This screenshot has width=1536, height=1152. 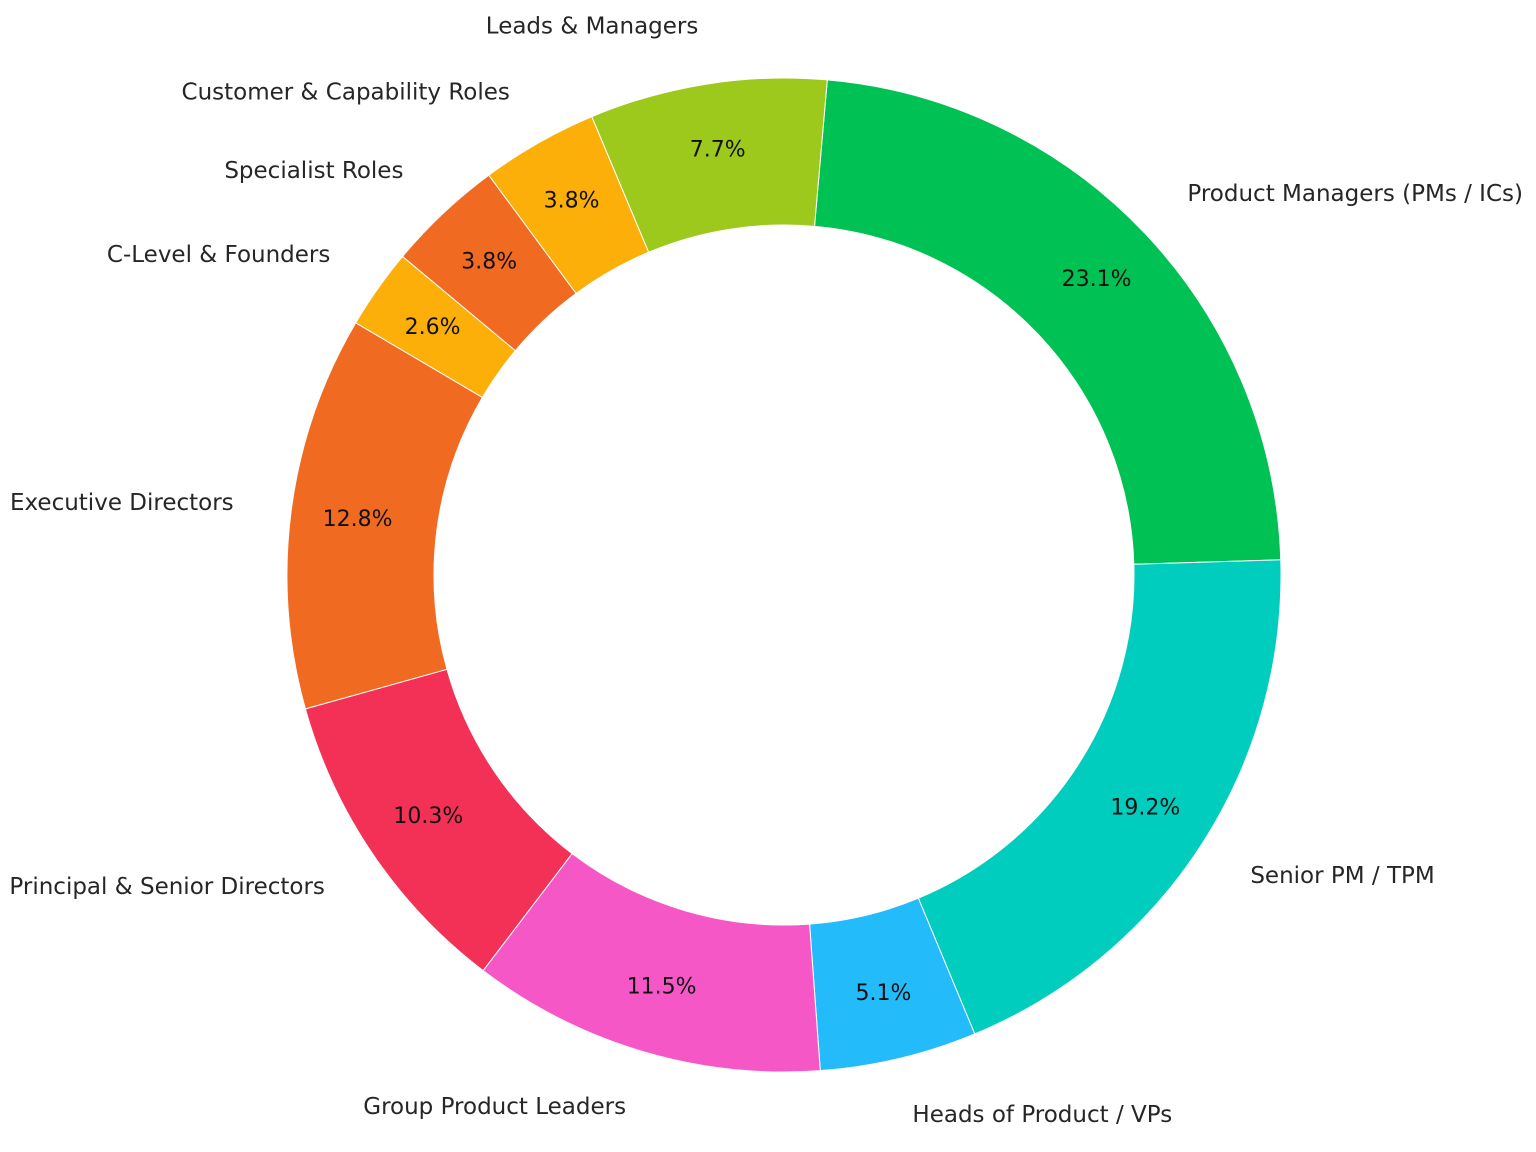 What do you see at coordinates (122, 503) in the screenshot?
I see `slice-category-label: Executive Directors` at bounding box center [122, 503].